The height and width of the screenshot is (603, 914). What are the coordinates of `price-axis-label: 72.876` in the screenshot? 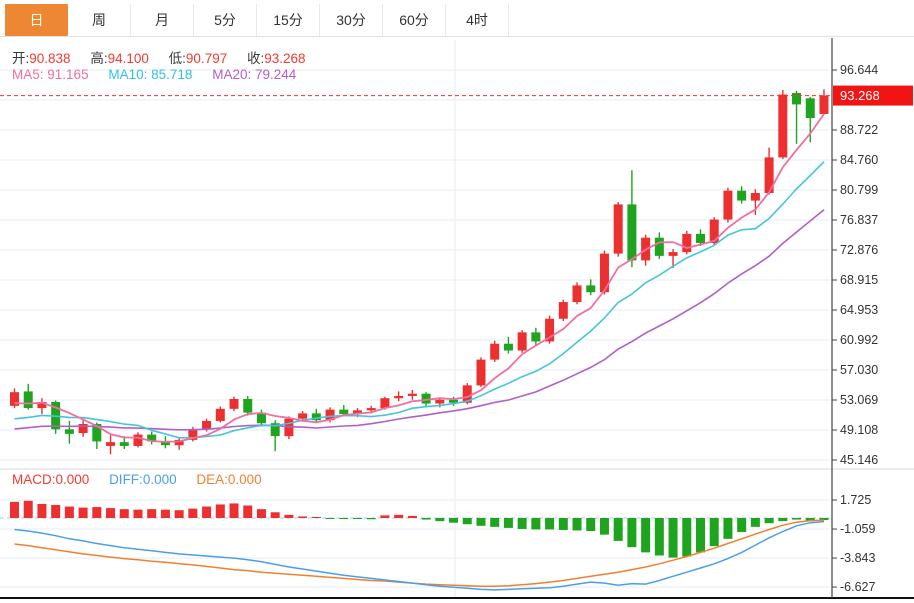 It's located at (859, 250).